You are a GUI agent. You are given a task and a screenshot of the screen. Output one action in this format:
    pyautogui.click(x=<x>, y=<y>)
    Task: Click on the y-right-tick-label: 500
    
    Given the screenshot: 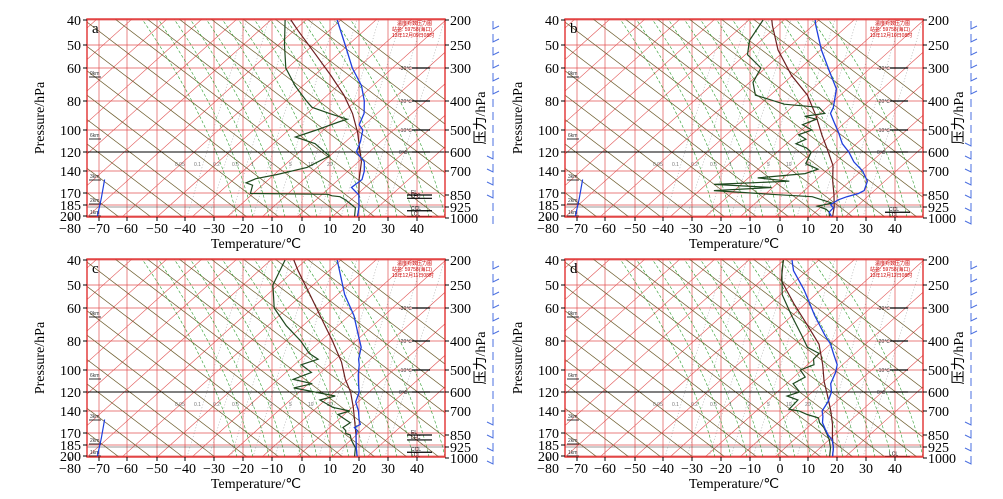 What is the action you would take?
    pyautogui.click(x=938, y=371)
    